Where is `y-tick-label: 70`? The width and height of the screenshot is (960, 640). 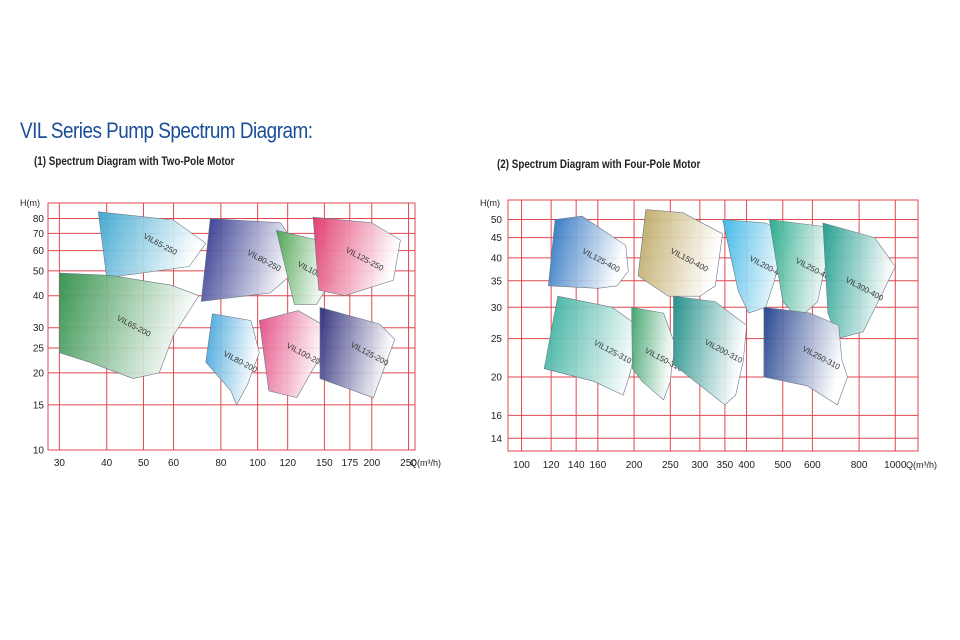
y-tick-label: 70 is located at coordinates (39, 234).